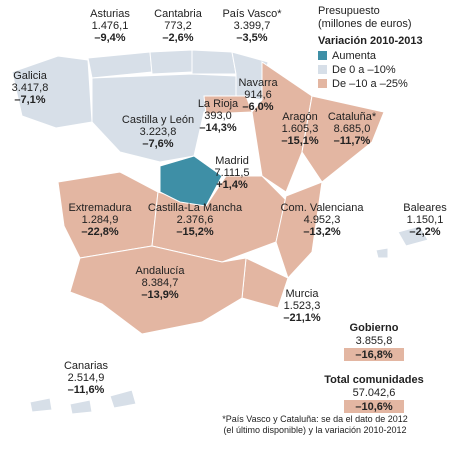  What do you see at coordinates (157, 144) in the screenshot?
I see `region-change: –7,6%` at bounding box center [157, 144].